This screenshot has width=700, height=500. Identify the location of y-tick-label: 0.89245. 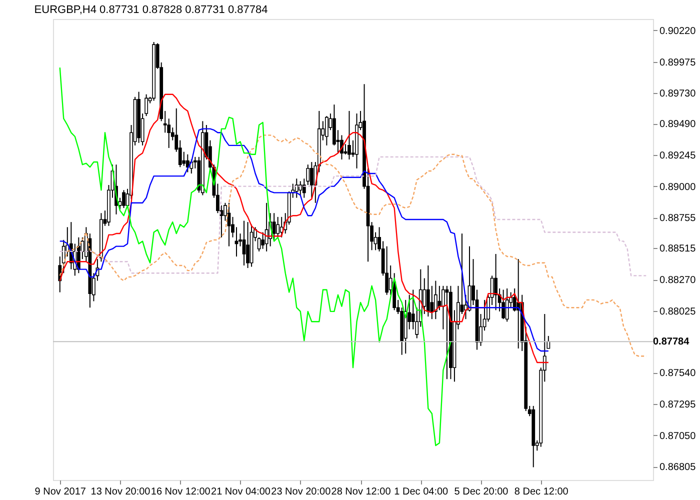
(678, 156).